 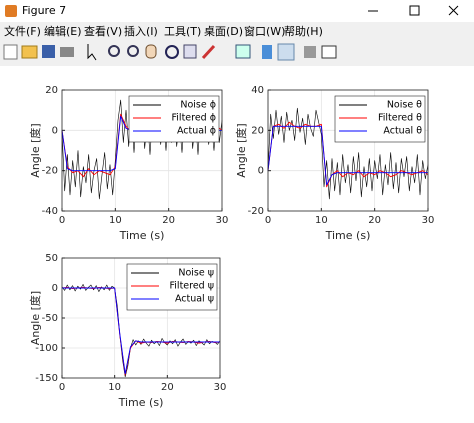 I want to click on link-icon, so click(x=243, y=51).